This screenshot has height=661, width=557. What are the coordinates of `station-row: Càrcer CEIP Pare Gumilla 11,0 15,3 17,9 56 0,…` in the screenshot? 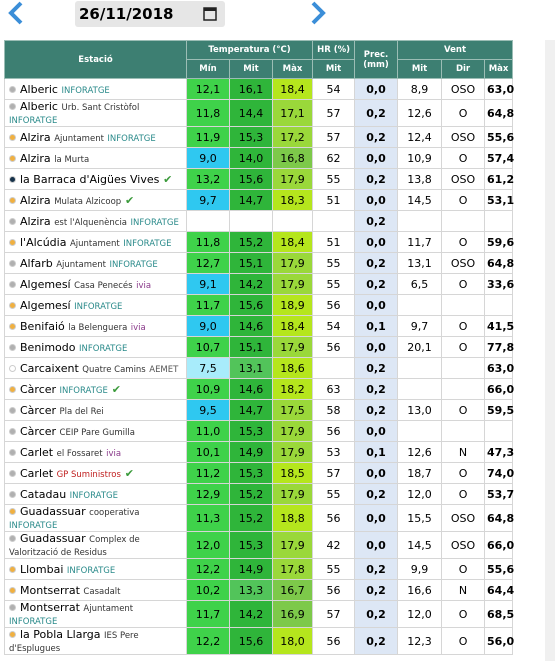 It's located at (259, 431).